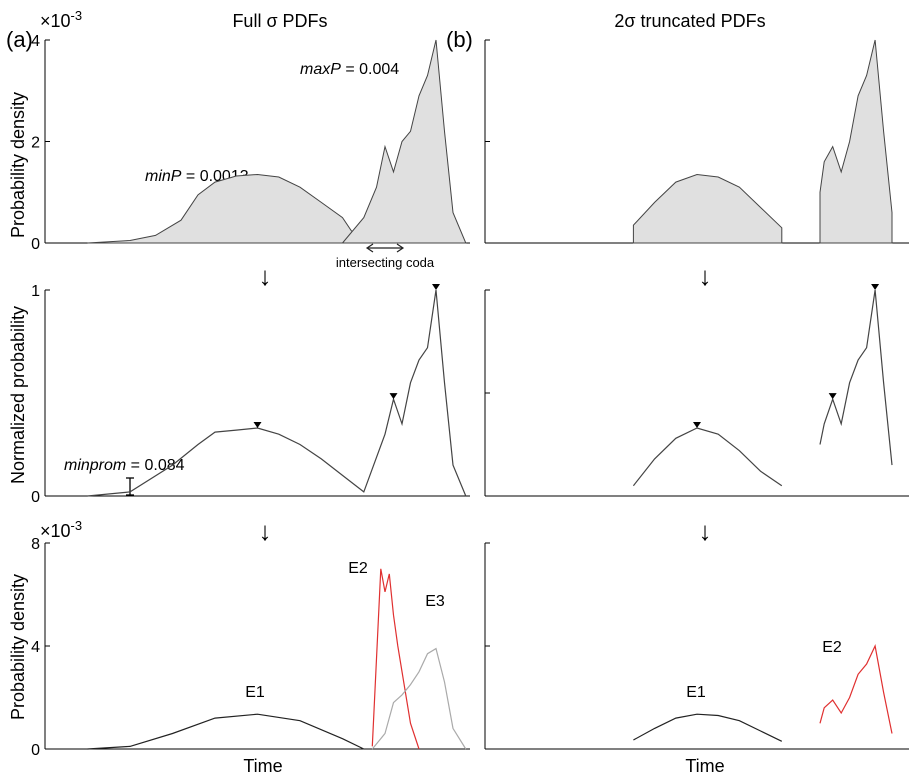 The width and height of the screenshot is (909, 776). I want to click on title-b: 2σ truncated PDFs, so click(689, 21).